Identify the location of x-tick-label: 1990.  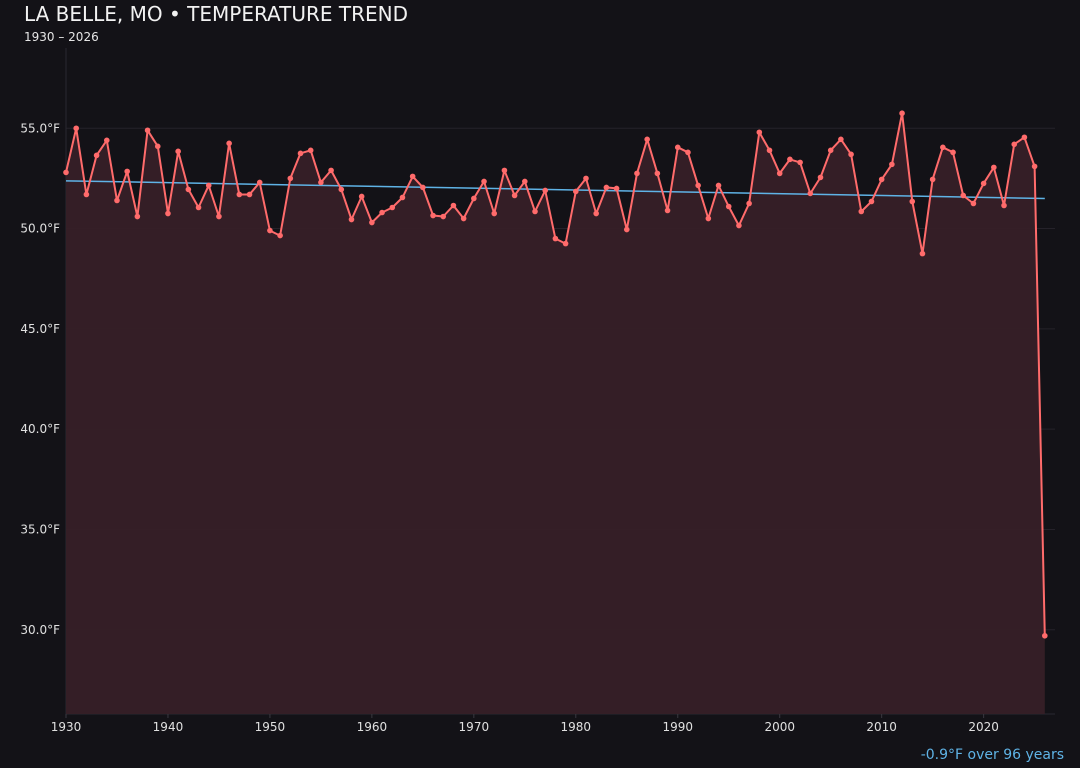
(677, 727).